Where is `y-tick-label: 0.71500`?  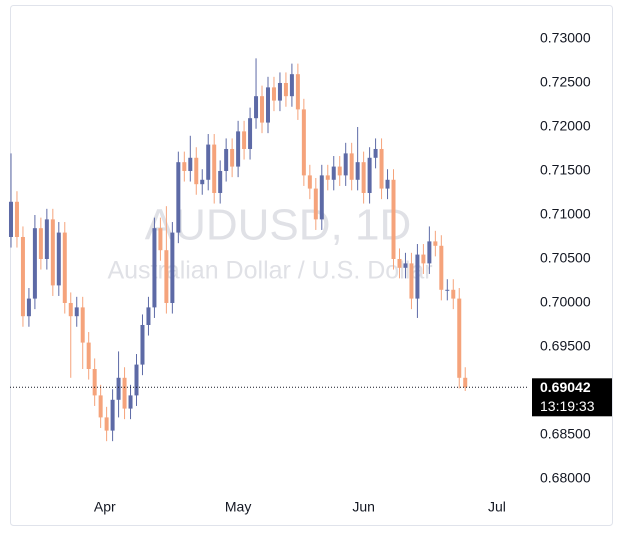 y-tick-label: 0.71500 is located at coordinates (565, 170).